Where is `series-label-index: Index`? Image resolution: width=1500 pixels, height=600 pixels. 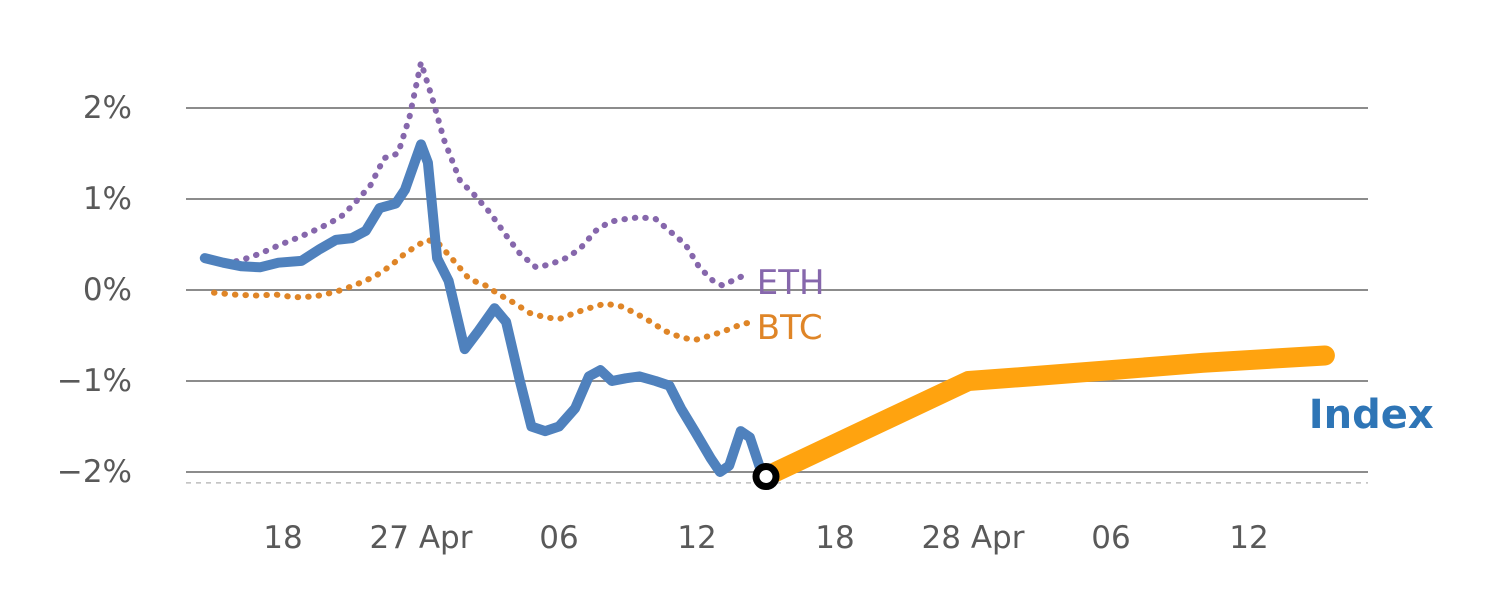
series-label-index: Index is located at coordinates (1371, 414).